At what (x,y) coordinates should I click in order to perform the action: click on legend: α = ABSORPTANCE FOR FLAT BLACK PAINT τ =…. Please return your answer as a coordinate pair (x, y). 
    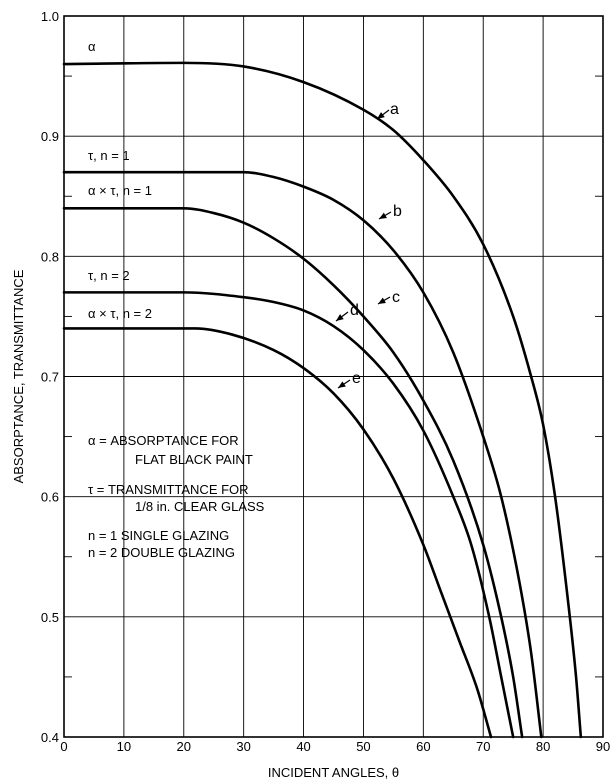
    Looking at the image, I should click on (176, 496).